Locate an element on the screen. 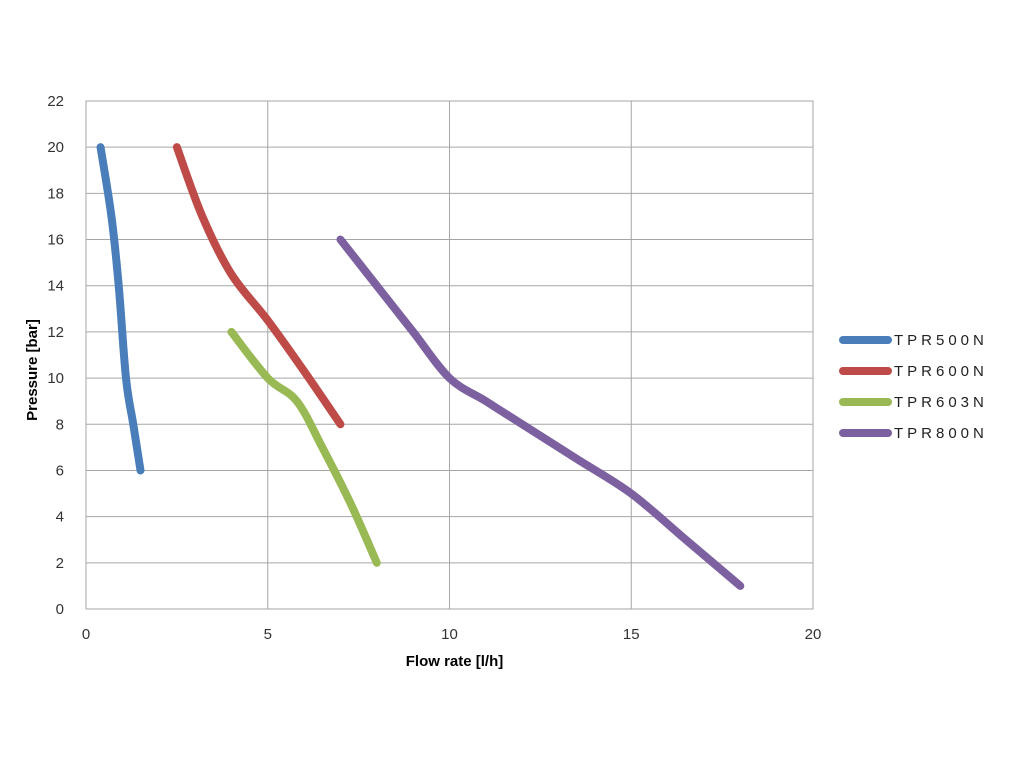  x-axis-title: Flow rate [l/h] is located at coordinates (455, 661).